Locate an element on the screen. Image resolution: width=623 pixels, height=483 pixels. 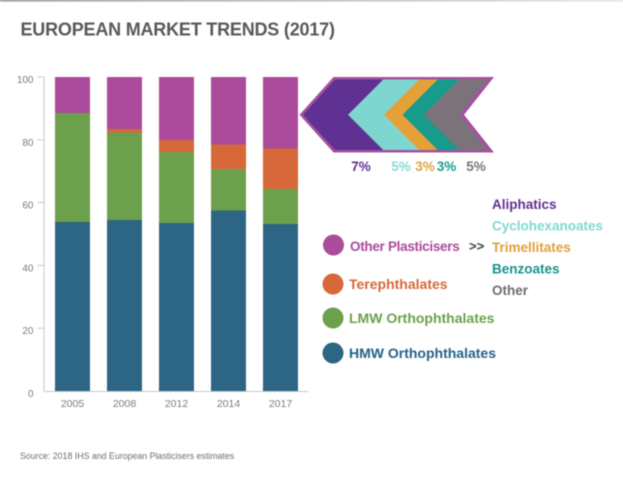
svg-text: Other is located at coordinates (510, 290).